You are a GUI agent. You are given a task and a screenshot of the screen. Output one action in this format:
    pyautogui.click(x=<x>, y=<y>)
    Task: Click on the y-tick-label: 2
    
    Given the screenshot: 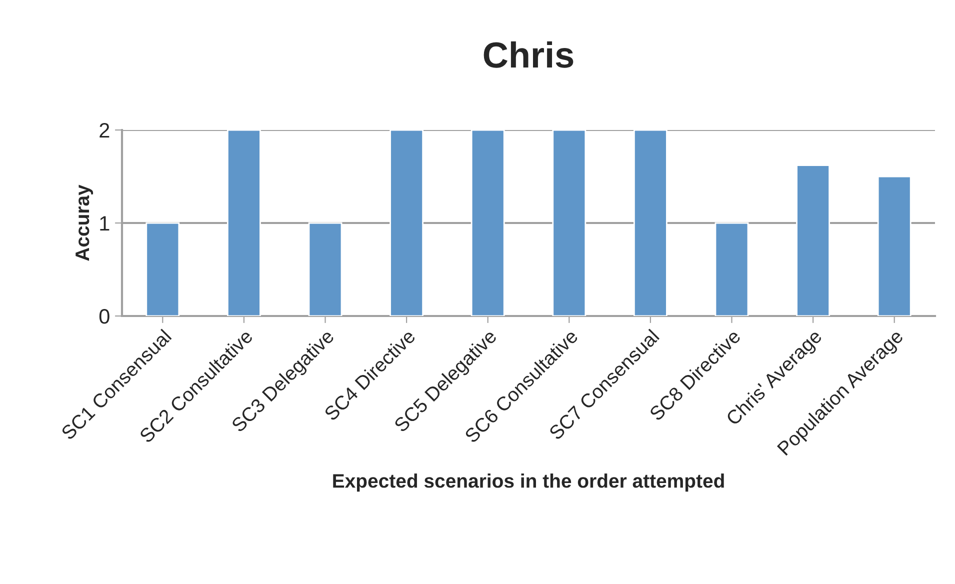 What is the action you would take?
    pyautogui.click(x=105, y=130)
    